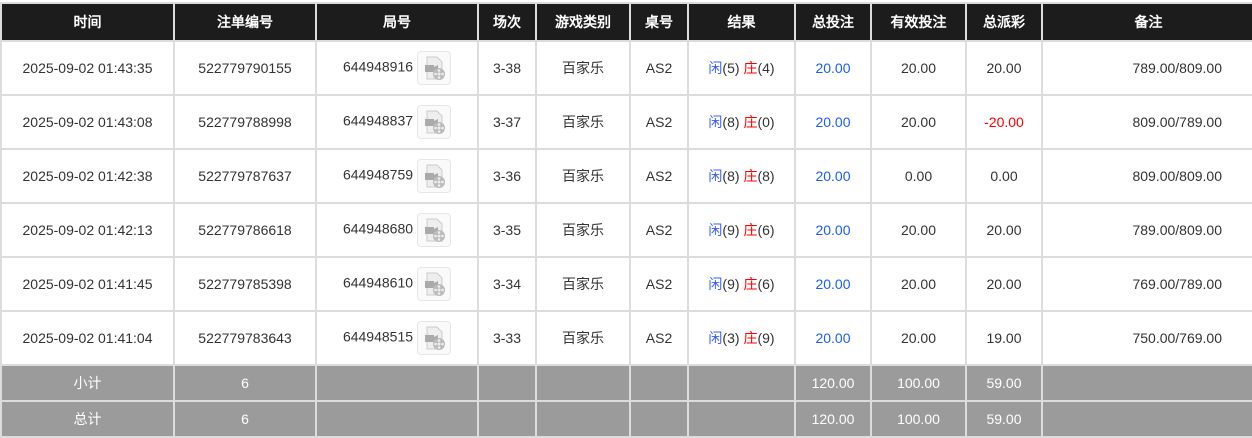  Describe the element at coordinates (87, 284) in the screenshot. I see `time-cell: 2025-09-02 01:41:45` at that location.